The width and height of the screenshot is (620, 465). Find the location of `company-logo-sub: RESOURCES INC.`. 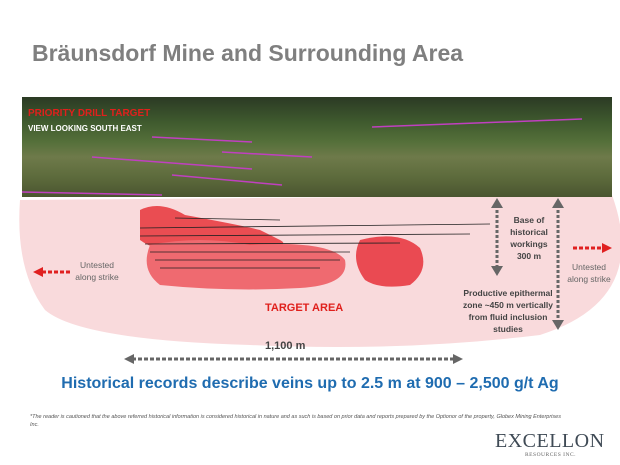

company-logo-sub: RESOURCES INC. is located at coordinates (551, 455).